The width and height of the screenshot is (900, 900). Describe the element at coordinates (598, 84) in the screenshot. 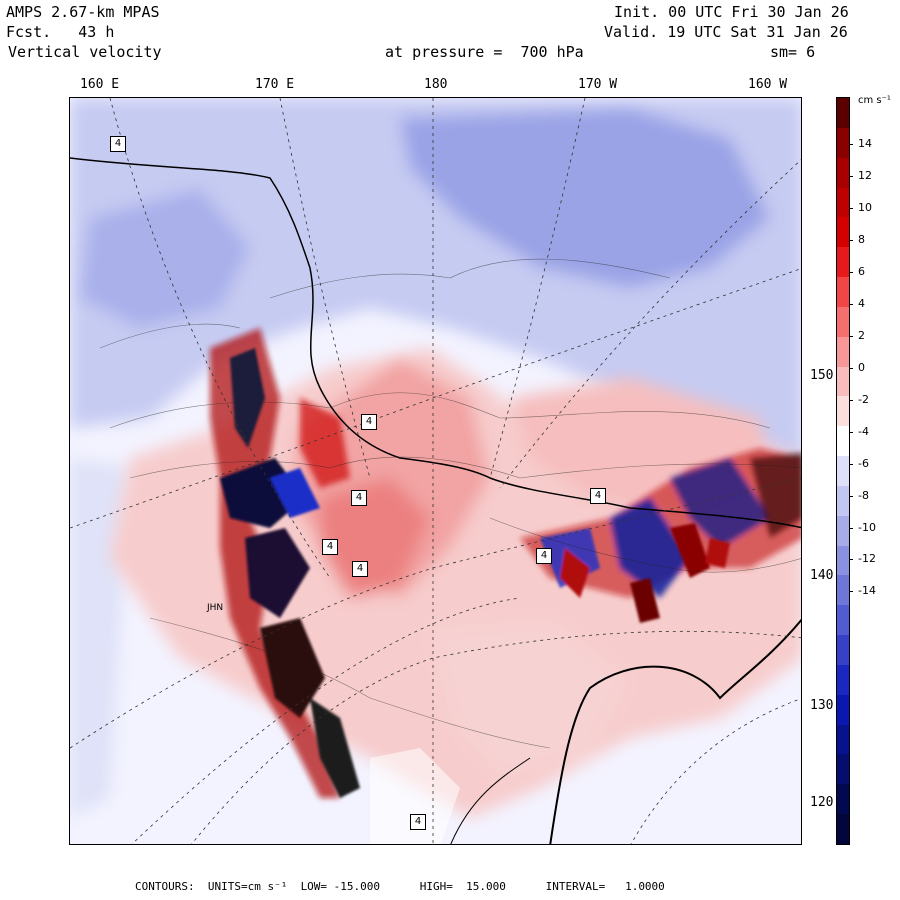

I see `lon-label-170w: 170 W` at that location.